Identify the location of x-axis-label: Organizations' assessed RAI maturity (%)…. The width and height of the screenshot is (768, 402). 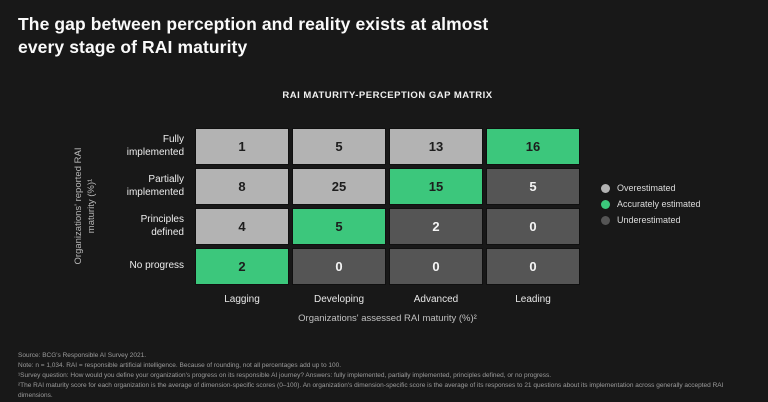
(387, 318).